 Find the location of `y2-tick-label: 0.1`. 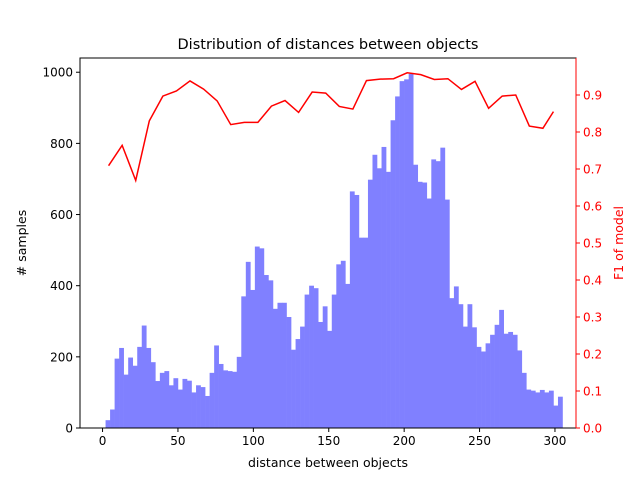

y2-tick-label: 0.1 is located at coordinates (592, 392).